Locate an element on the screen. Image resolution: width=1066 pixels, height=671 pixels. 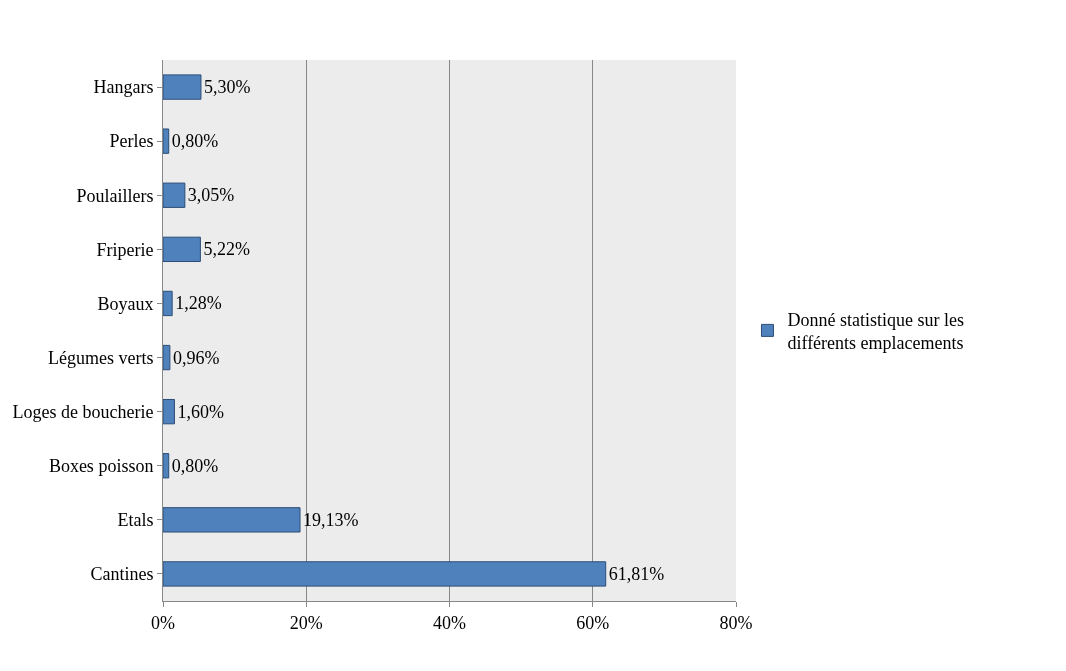
data-label: 5,22% is located at coordinates (226, 249).